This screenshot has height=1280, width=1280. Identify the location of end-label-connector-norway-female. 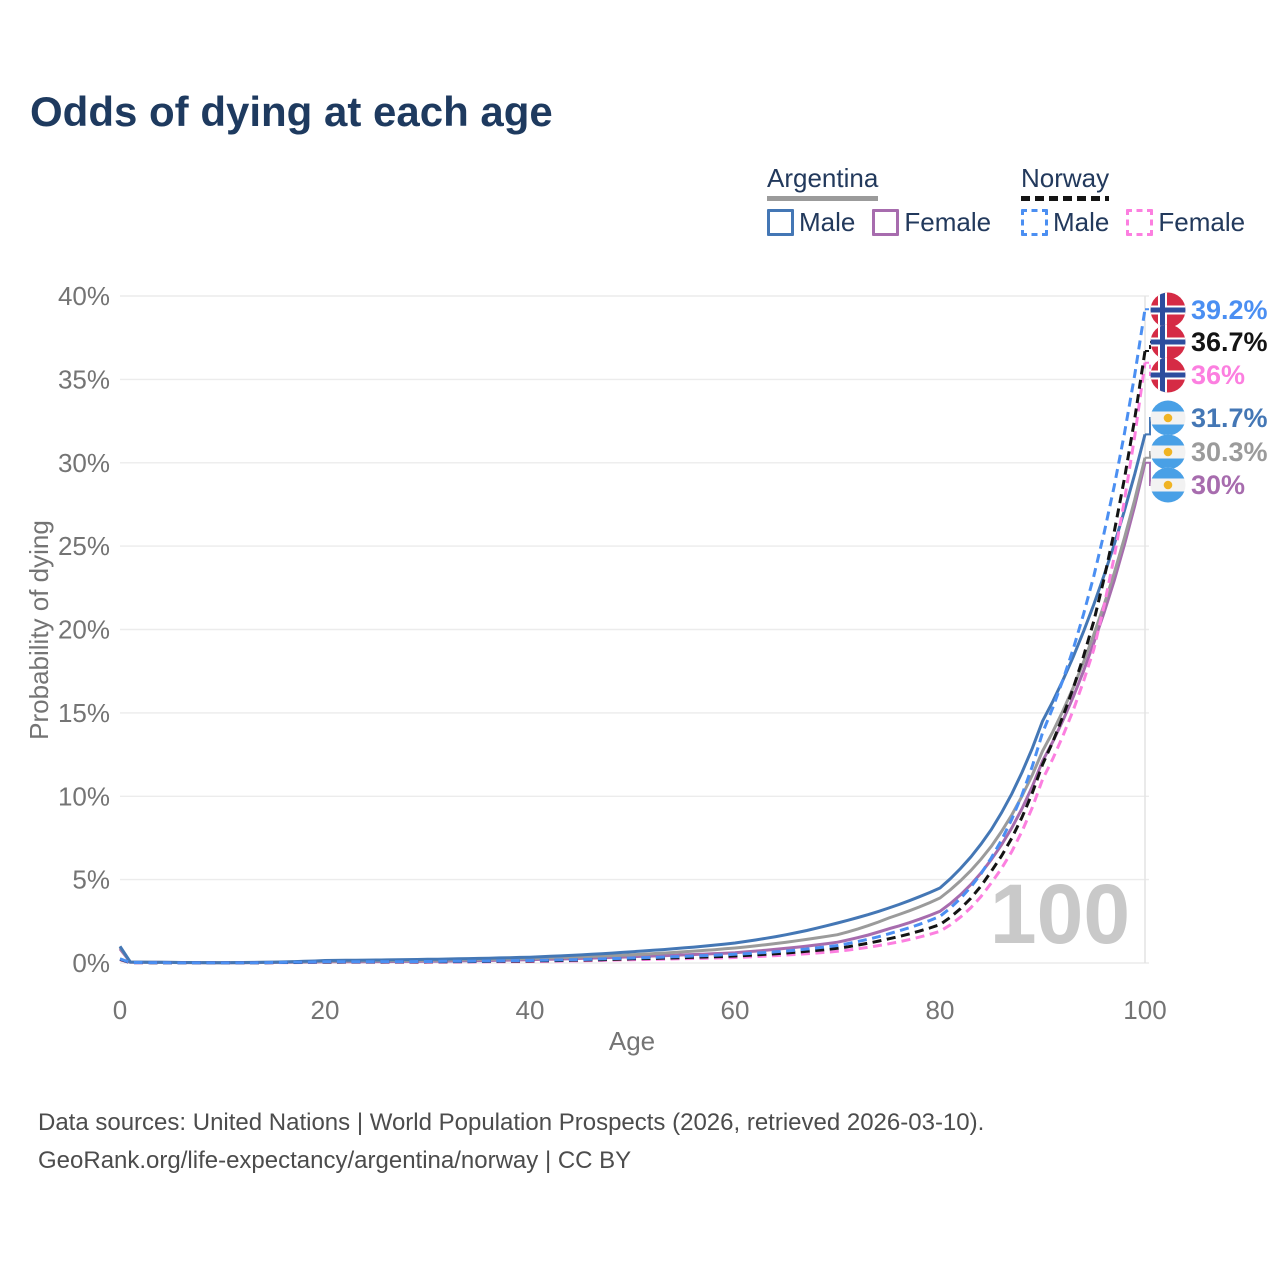
(1149, 368).